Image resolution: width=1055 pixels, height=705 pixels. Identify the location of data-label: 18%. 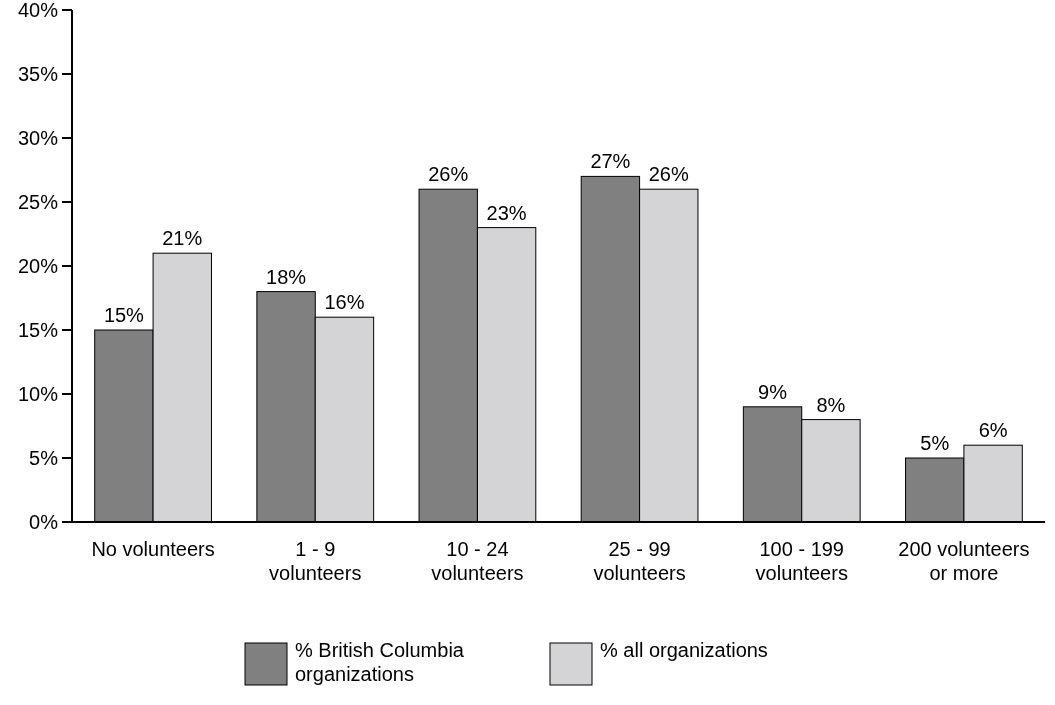
(286, 276).